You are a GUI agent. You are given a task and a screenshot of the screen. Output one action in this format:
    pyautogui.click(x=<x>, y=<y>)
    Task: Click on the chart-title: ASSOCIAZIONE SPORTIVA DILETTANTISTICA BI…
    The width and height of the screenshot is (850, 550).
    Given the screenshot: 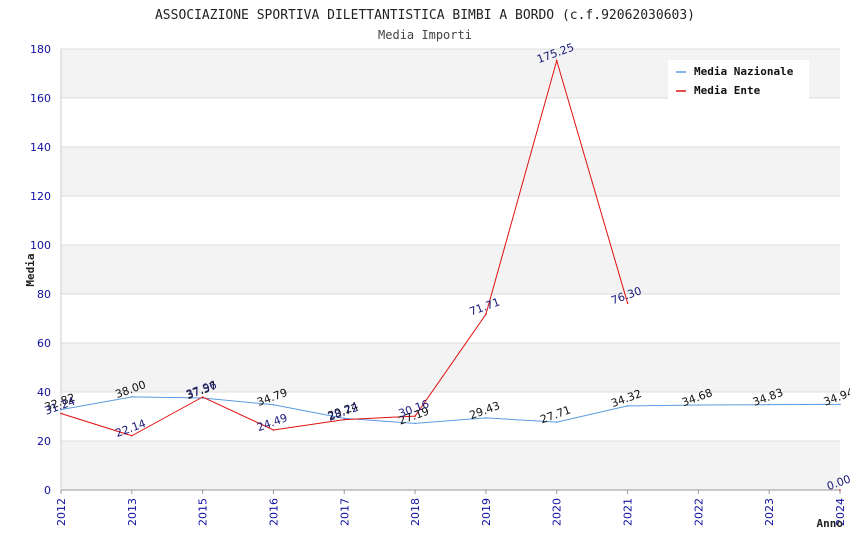 What is the action you would take?
    pyautogui.click(x=425, y=15)
    